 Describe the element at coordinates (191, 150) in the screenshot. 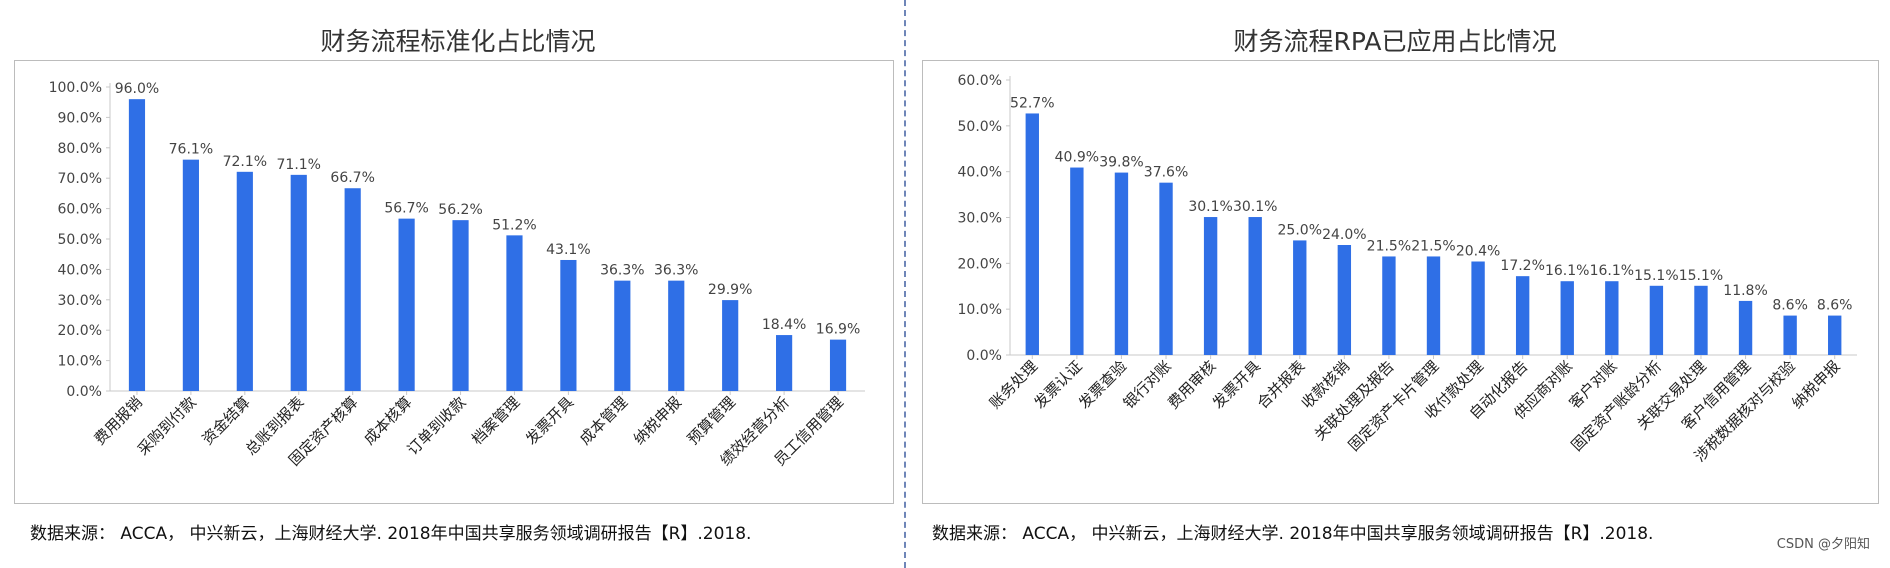

I see `data-label: 76.1%` at that location.